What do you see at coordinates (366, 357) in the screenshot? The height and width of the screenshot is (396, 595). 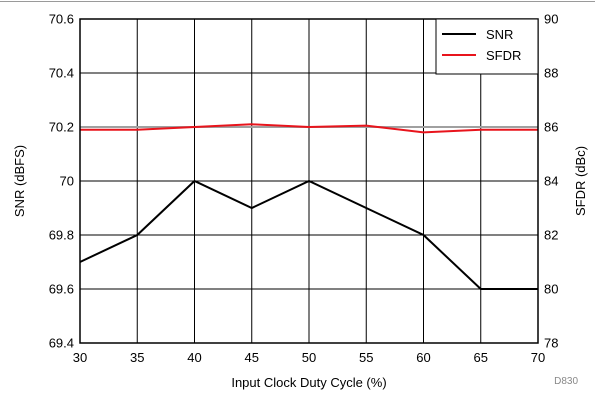 I see `x-tick-label-5: 55` at bounding box center [366, 357].